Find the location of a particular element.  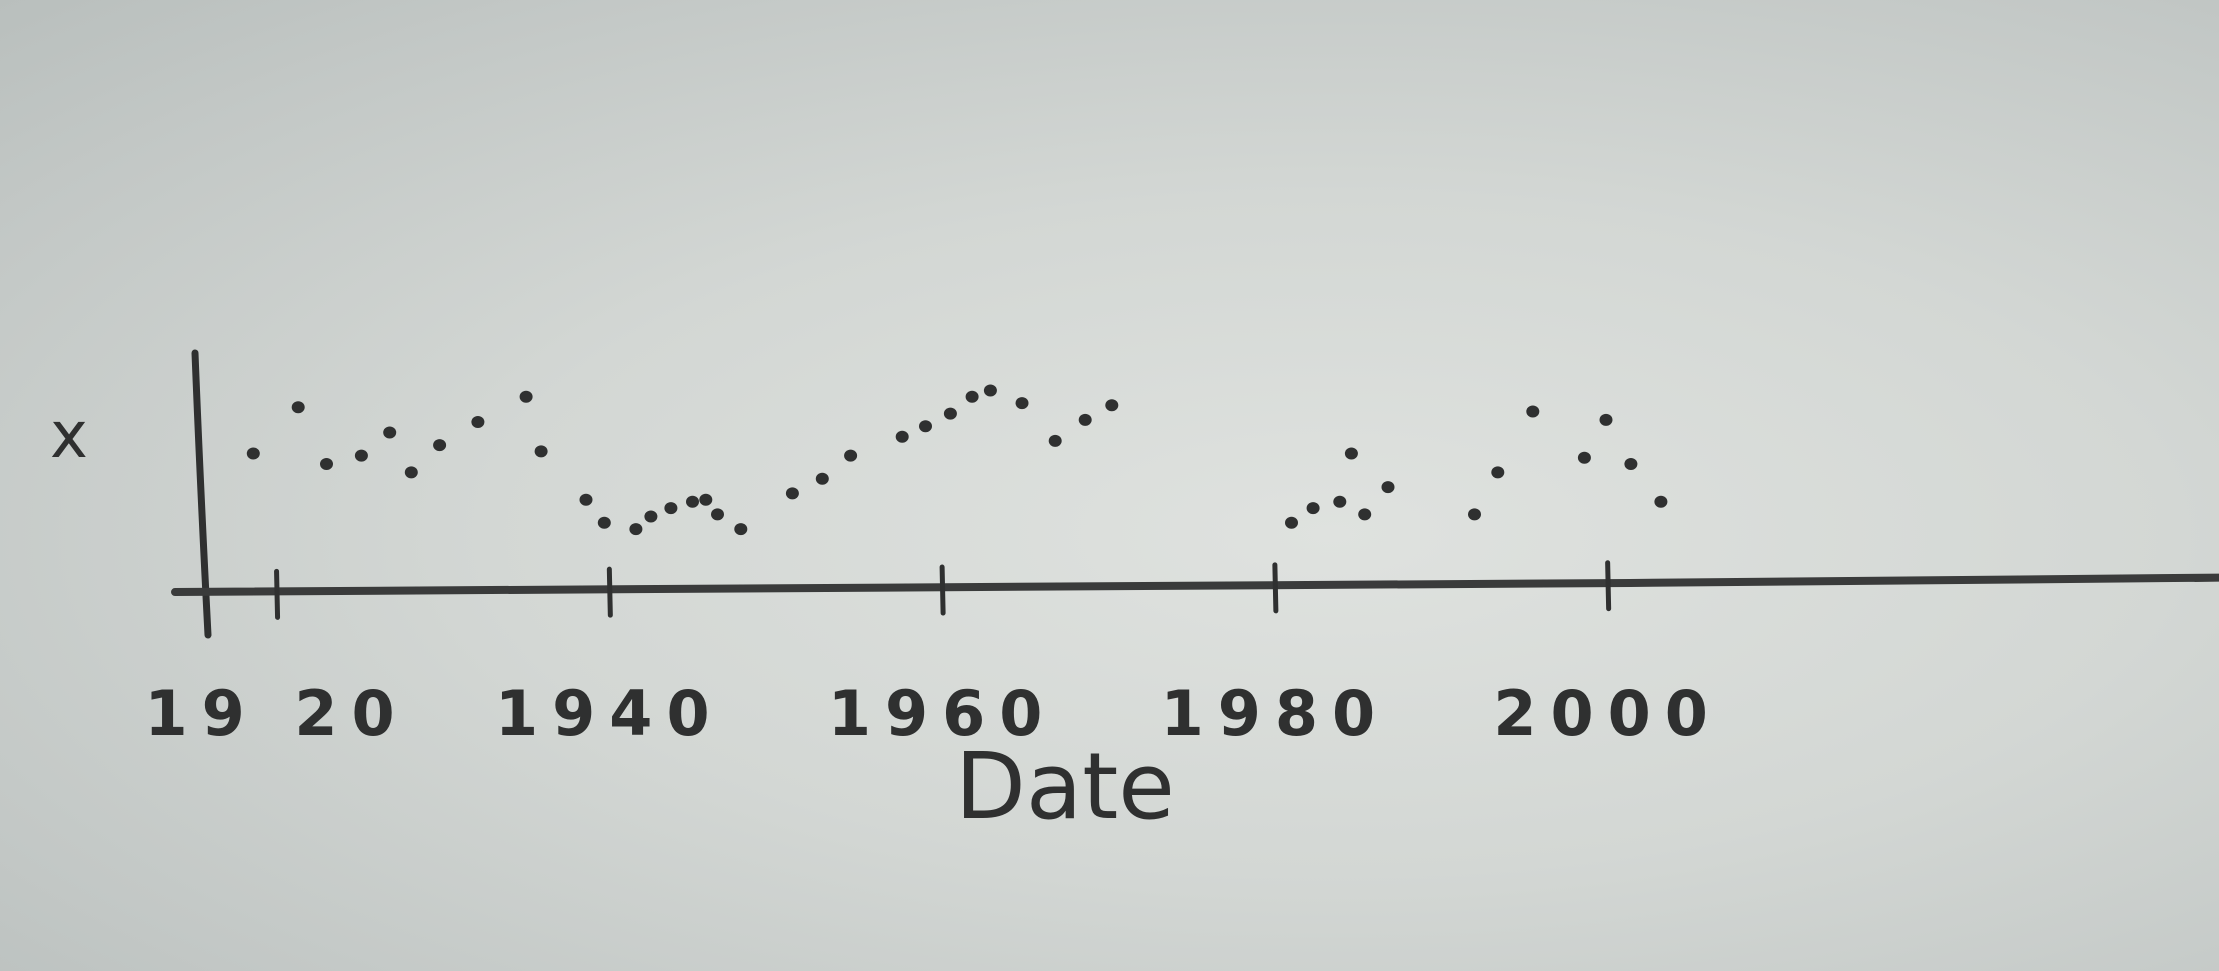

x-tick-label: 1980 is located at coordinates (1275, 713).